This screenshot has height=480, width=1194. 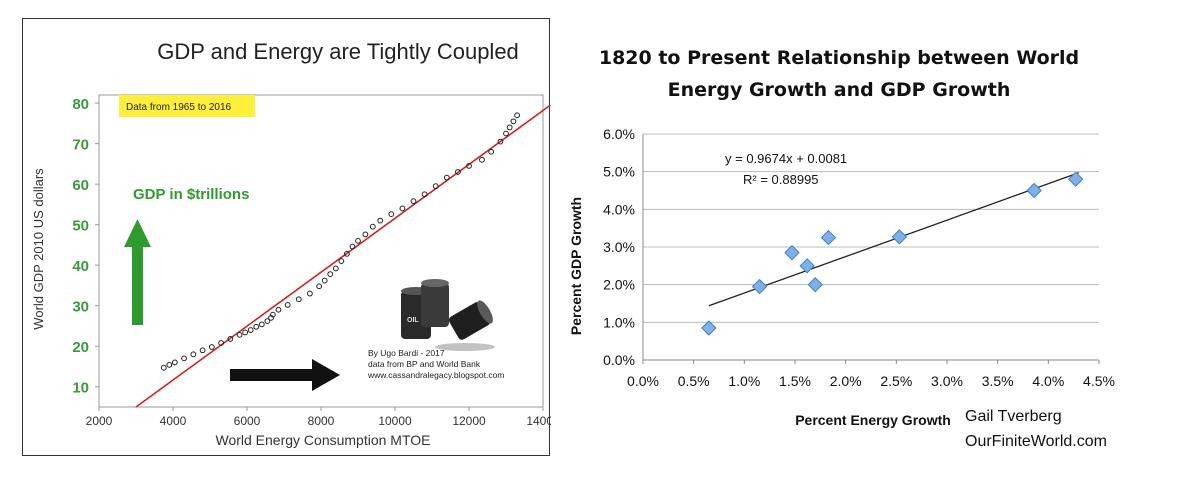 I want to click on right-x-tick-label: 3.0%, so click(x=947, y=381).